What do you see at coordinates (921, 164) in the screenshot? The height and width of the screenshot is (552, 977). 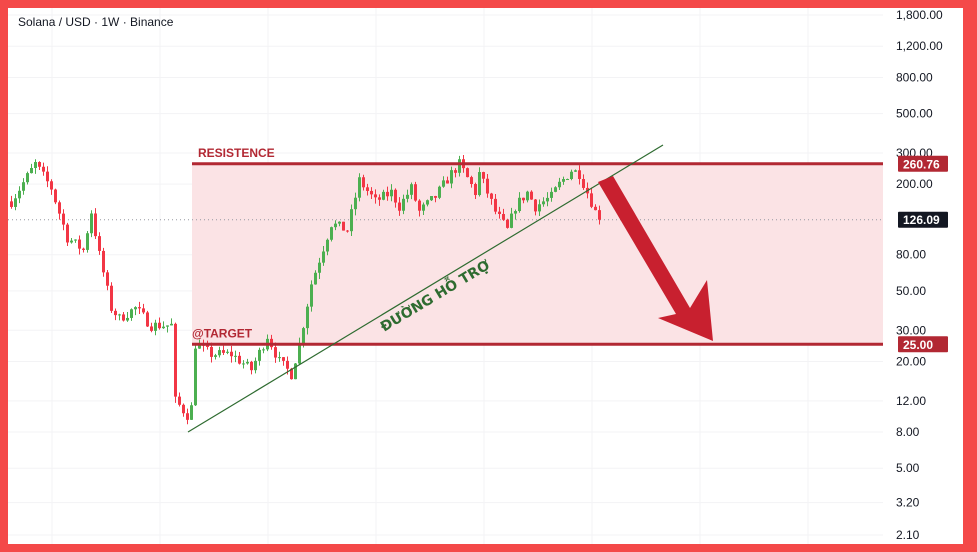 I see `resistance-price-tag-text: 260.76` at bounding box center [921, 164].